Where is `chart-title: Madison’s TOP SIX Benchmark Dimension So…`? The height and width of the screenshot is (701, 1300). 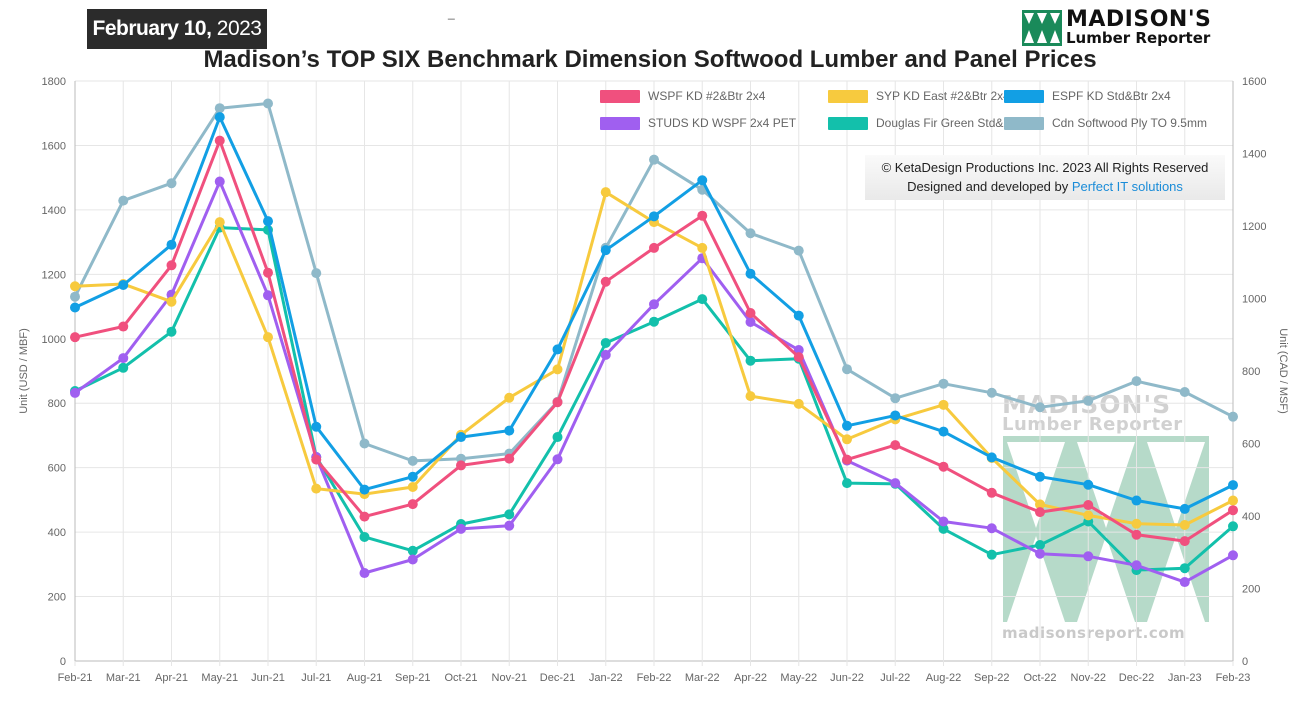
chart-title: Madison’s TOP SIX Benchmark Dimension So… is located at coordinates (650, 59).